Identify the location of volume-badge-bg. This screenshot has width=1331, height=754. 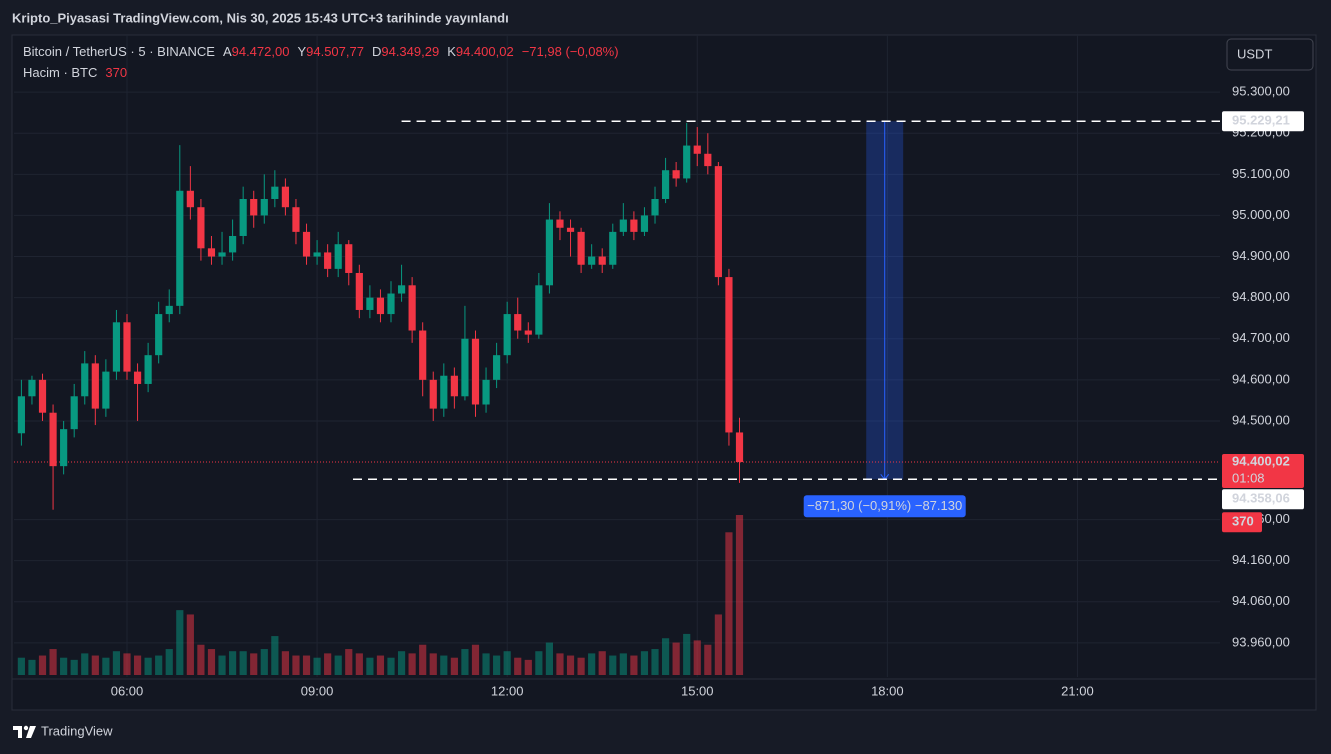
(1242, 522).